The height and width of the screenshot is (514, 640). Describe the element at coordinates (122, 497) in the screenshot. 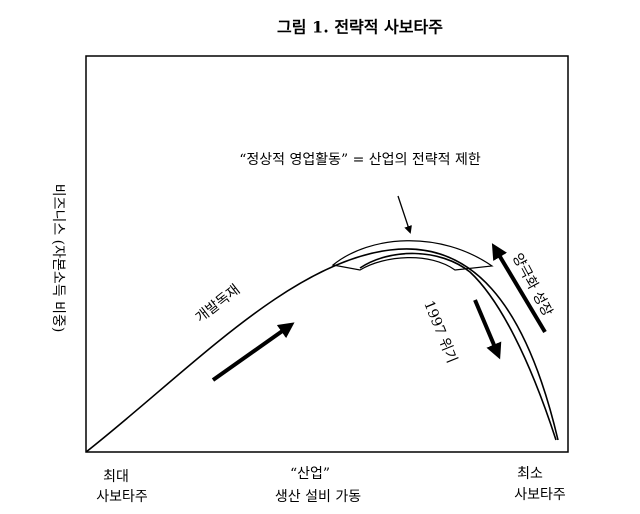

I see `x-label-left: 사보타주` at that location.